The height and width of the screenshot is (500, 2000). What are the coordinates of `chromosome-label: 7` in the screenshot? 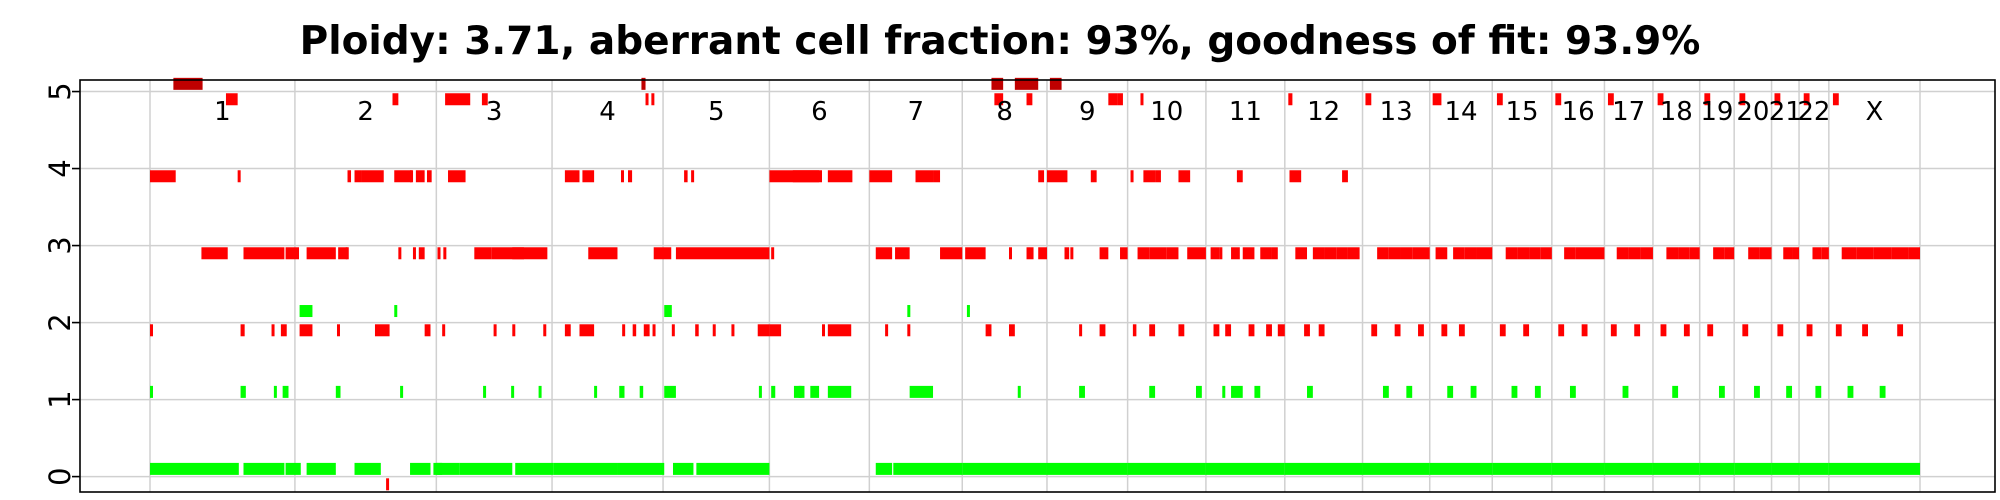 It's located at (916, 112).